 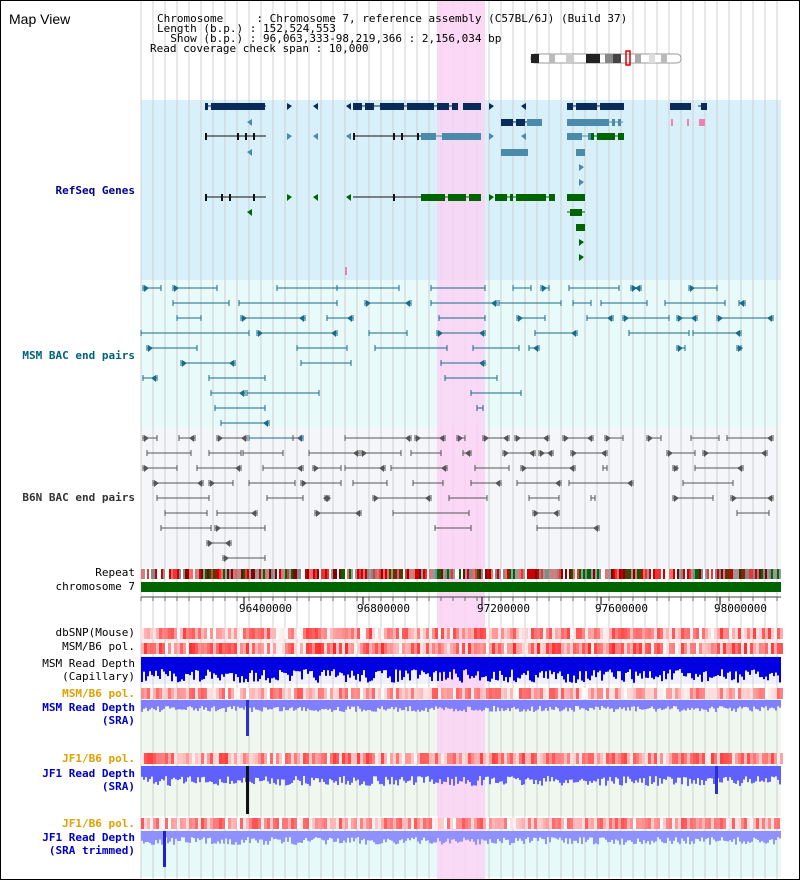 What do you see at coordinates (95, 190) in the screenshot?
I see `track-label-refseq: RefSeq Genes` at bounding box center [95, 190].